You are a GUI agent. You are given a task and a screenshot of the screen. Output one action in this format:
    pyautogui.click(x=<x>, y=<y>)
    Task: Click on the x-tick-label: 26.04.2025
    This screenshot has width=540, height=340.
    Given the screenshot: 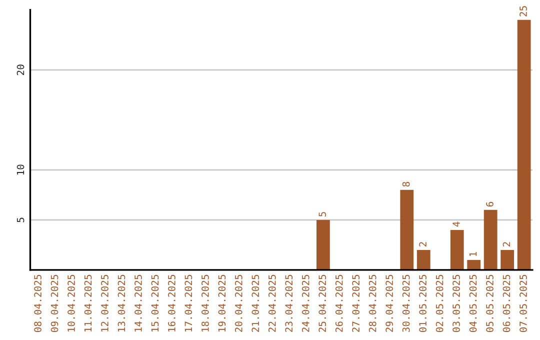 What is the action you would take?
    pyautogui.click(x=339, y=303)
    